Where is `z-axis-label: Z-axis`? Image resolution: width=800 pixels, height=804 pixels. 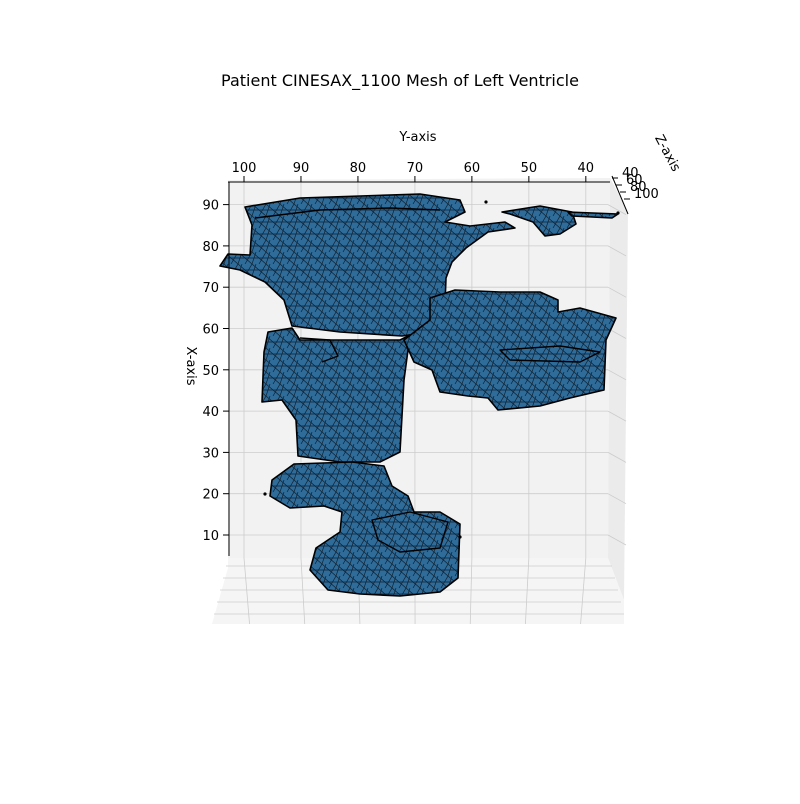
z-axis-label: Z-axis is located at coordinates (667, 153).